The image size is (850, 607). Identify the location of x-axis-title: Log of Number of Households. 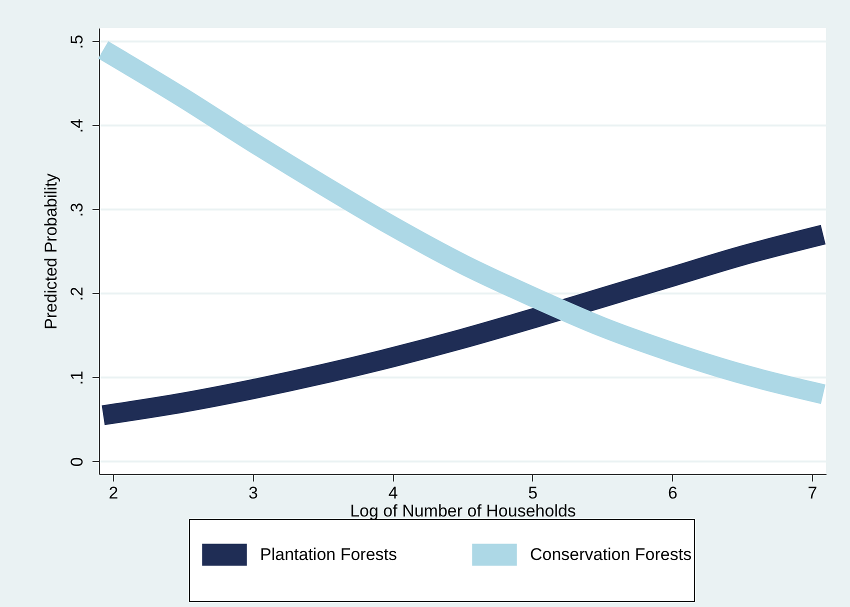
(463, 511).